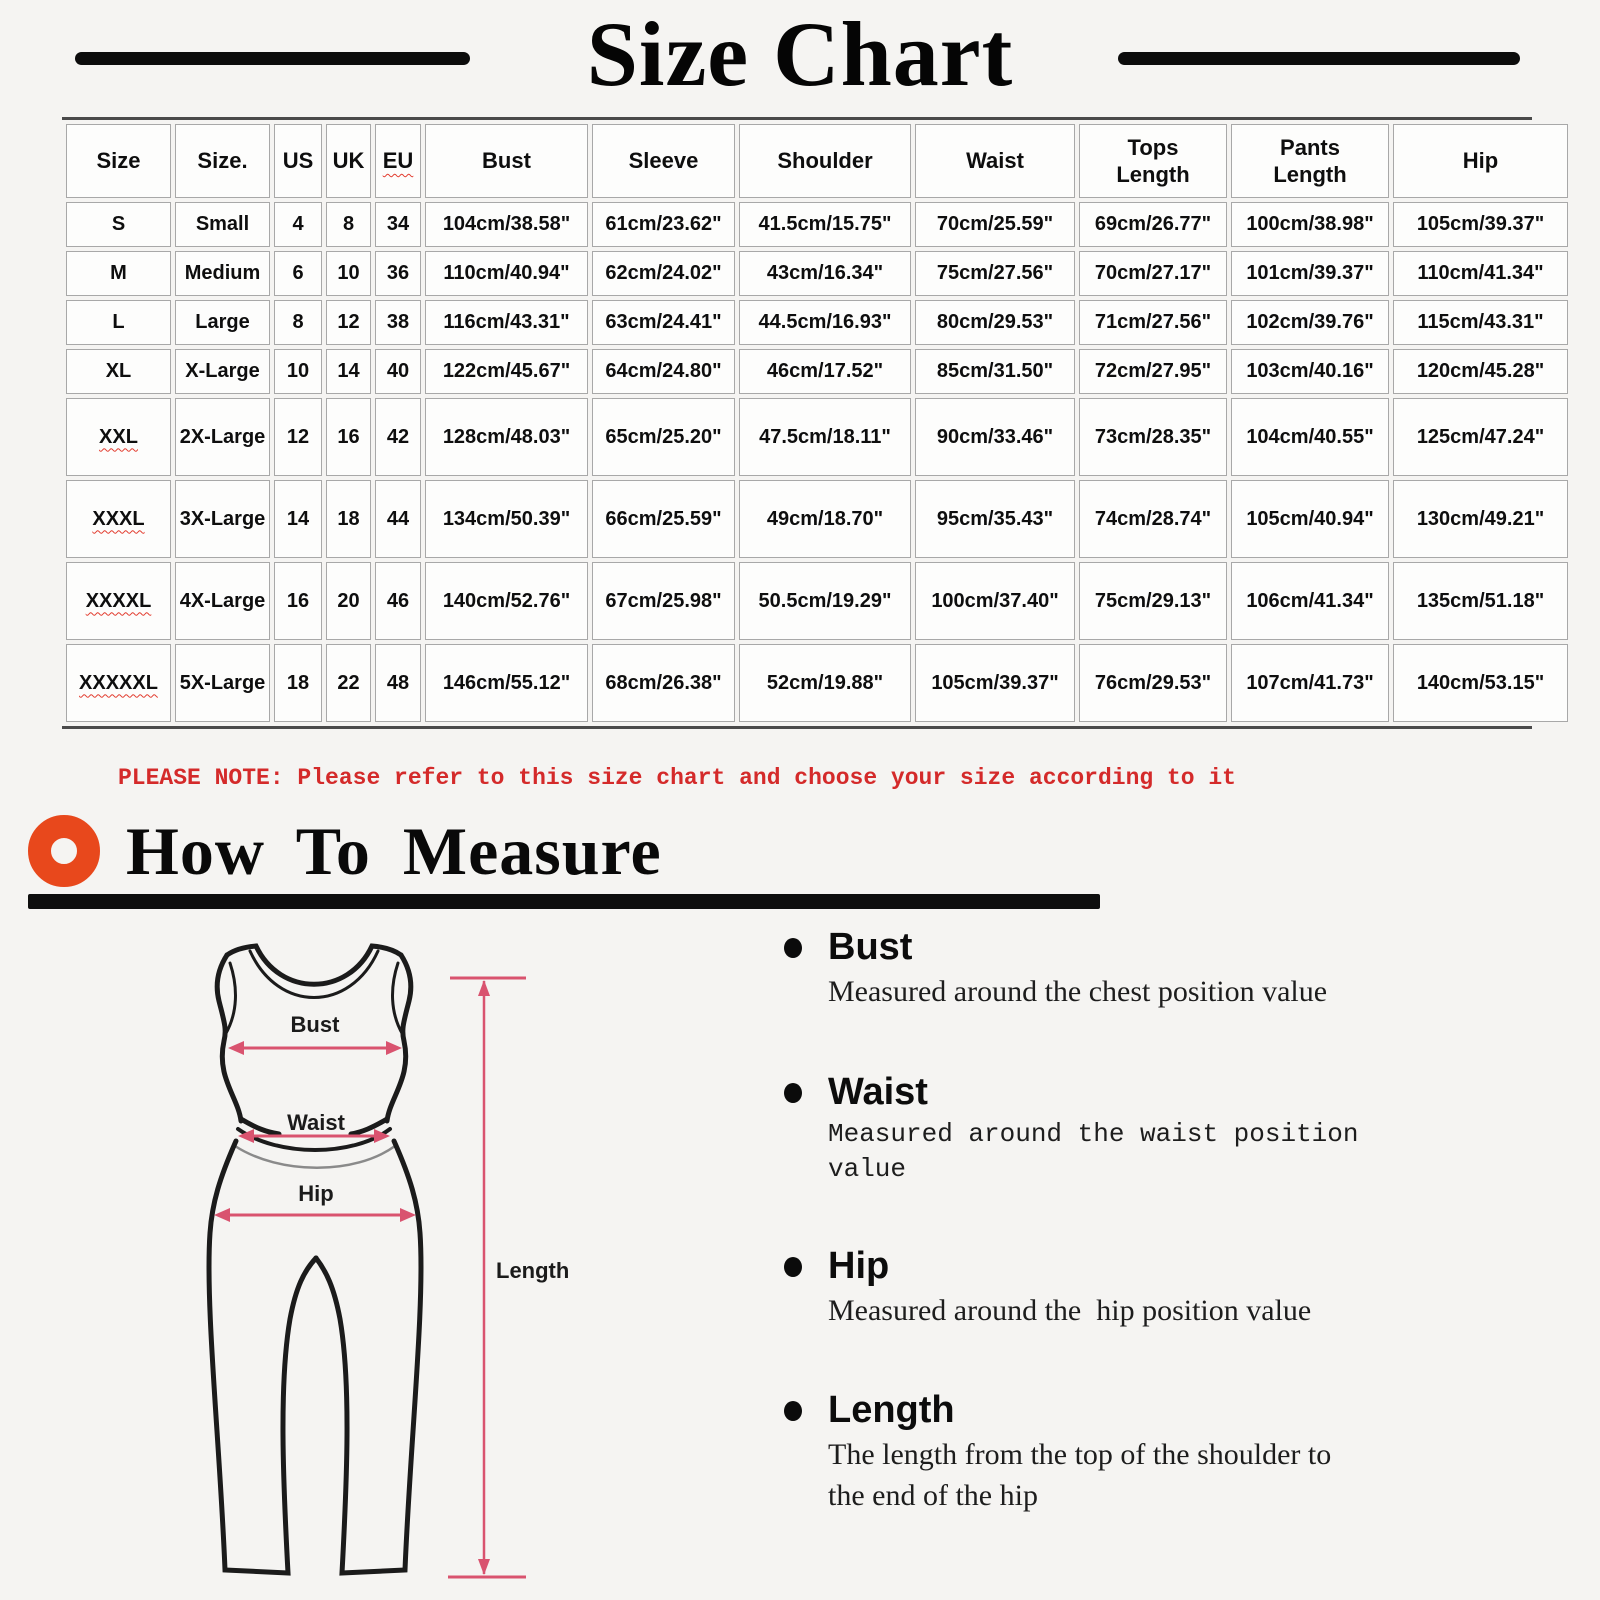  What do you see at coordinates (1310, 437) in the screenshot?
I see `table-cell-pants_length: 104cm/40.55"` at bounding box center [1310, 437].